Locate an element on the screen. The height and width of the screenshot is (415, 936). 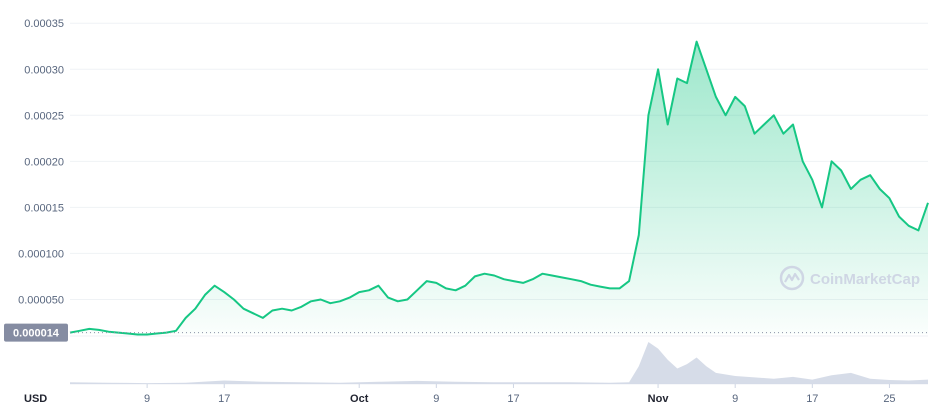
watermark: CoinMarketCap is located at coordinates (849, 278).